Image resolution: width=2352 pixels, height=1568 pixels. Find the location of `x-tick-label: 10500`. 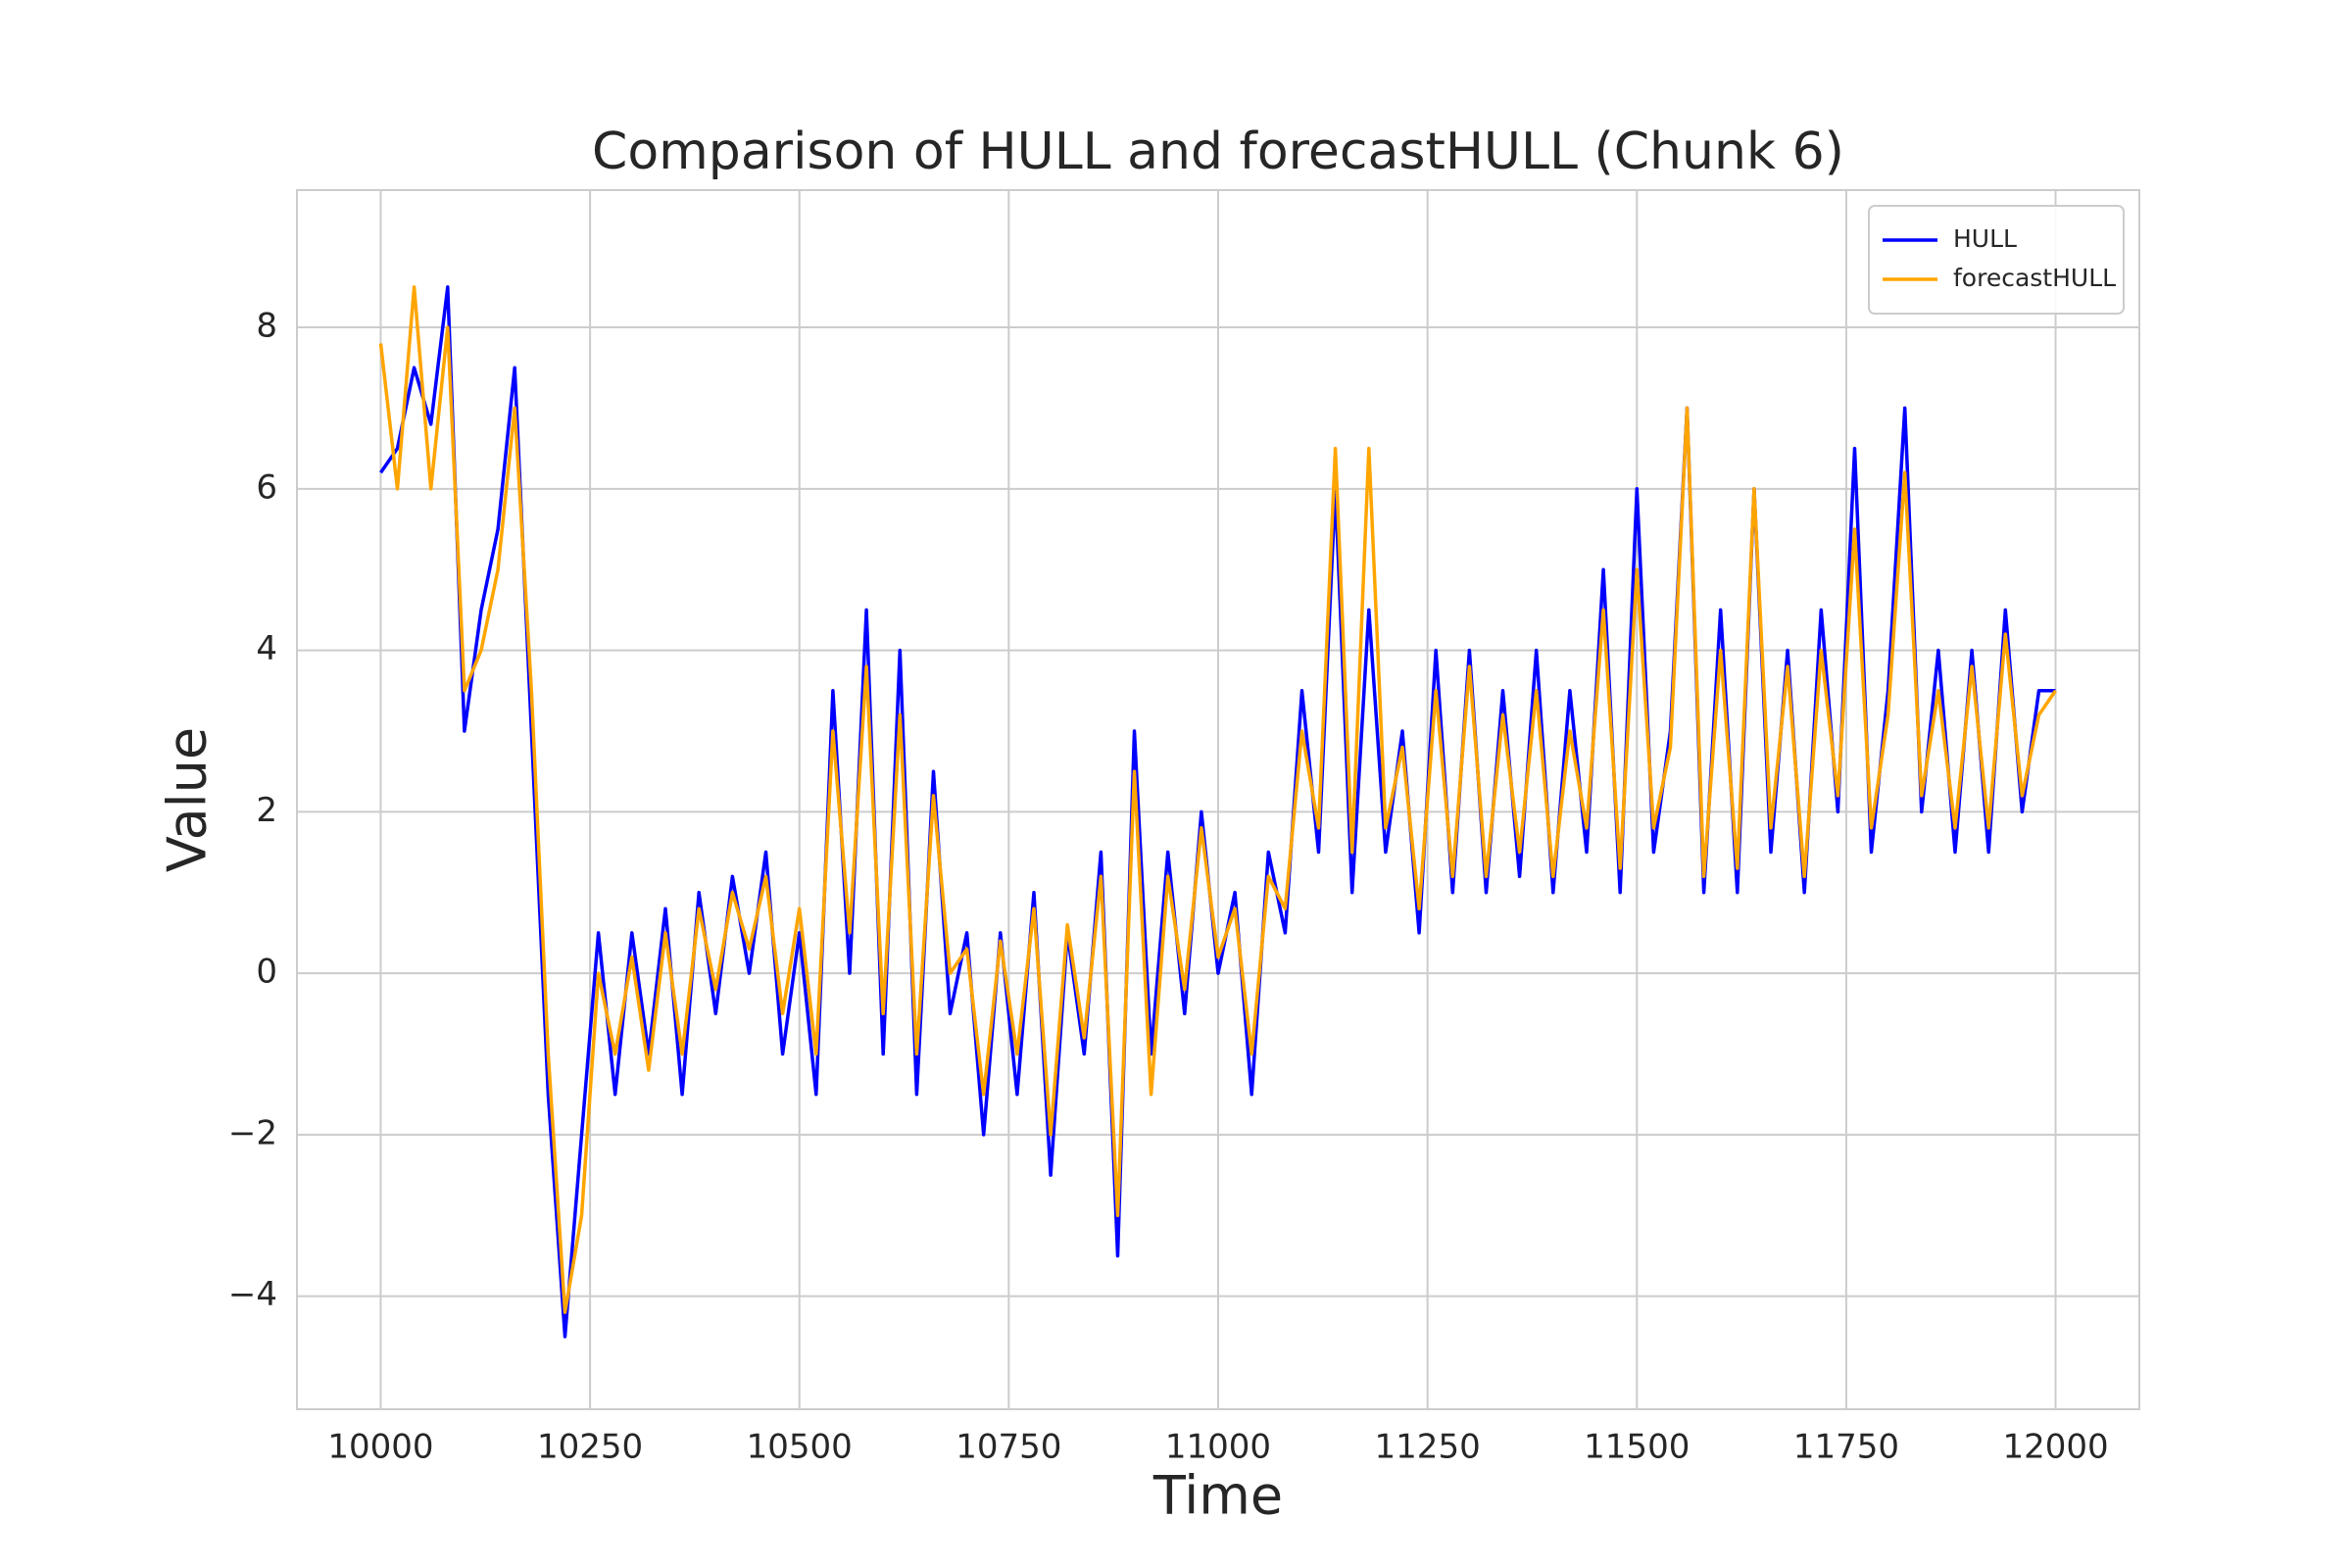

x-tick-label: 10500 is located at coordinates (800, 1447).